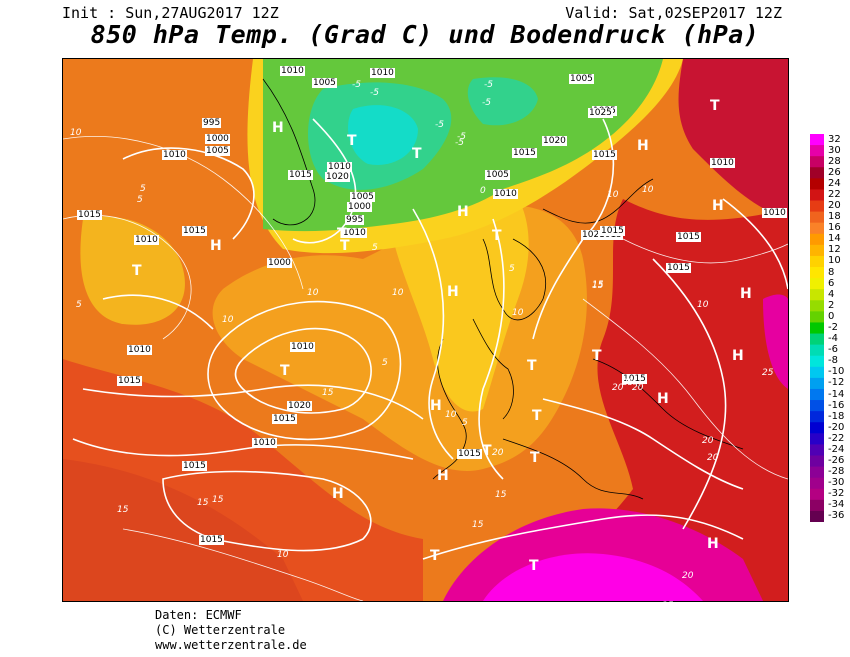  Describe the element at coordinates (733, 139) in the screenshot. I see `temp-zone-north-east` at that location.